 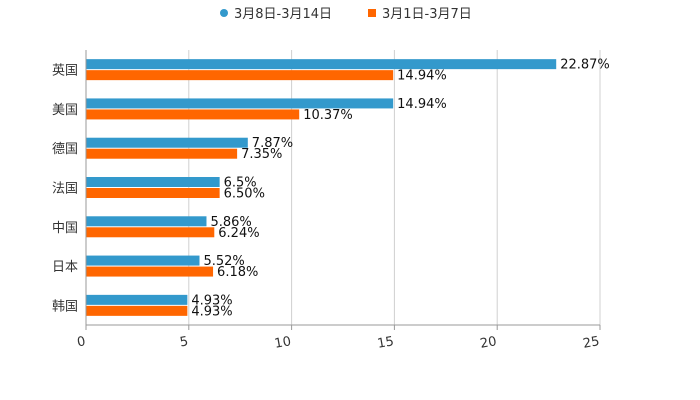 What do you see at coordinates (65, 267) in the screenshot?
I see `category-label: 日本` at bounding box center [65, 267].